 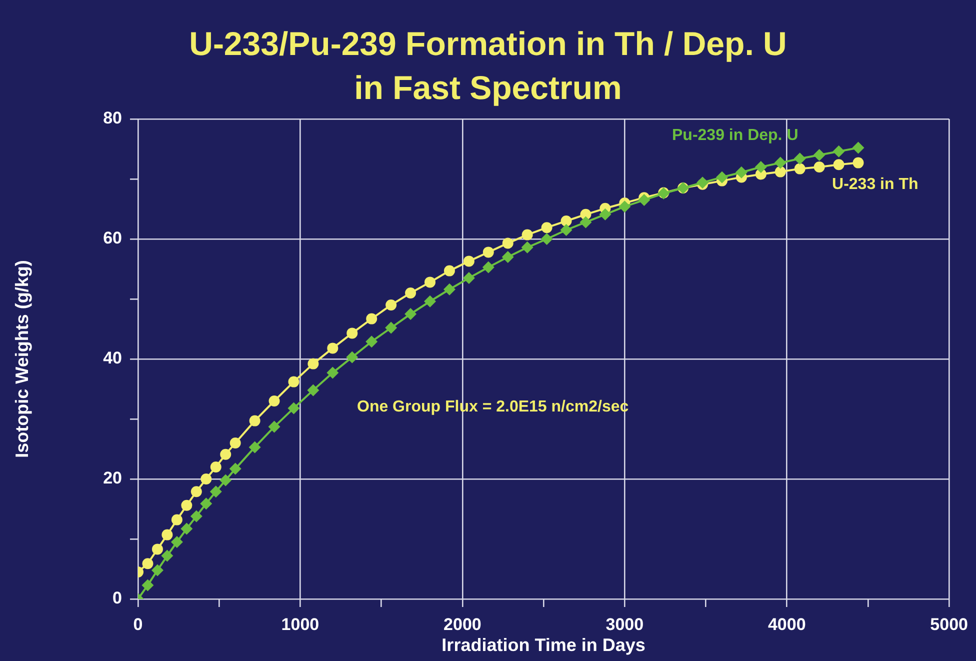 What do you see at coordinates (112, 478) in the screenshot?
I see `y-tick-label: 20` at bounding box center [112, 478].